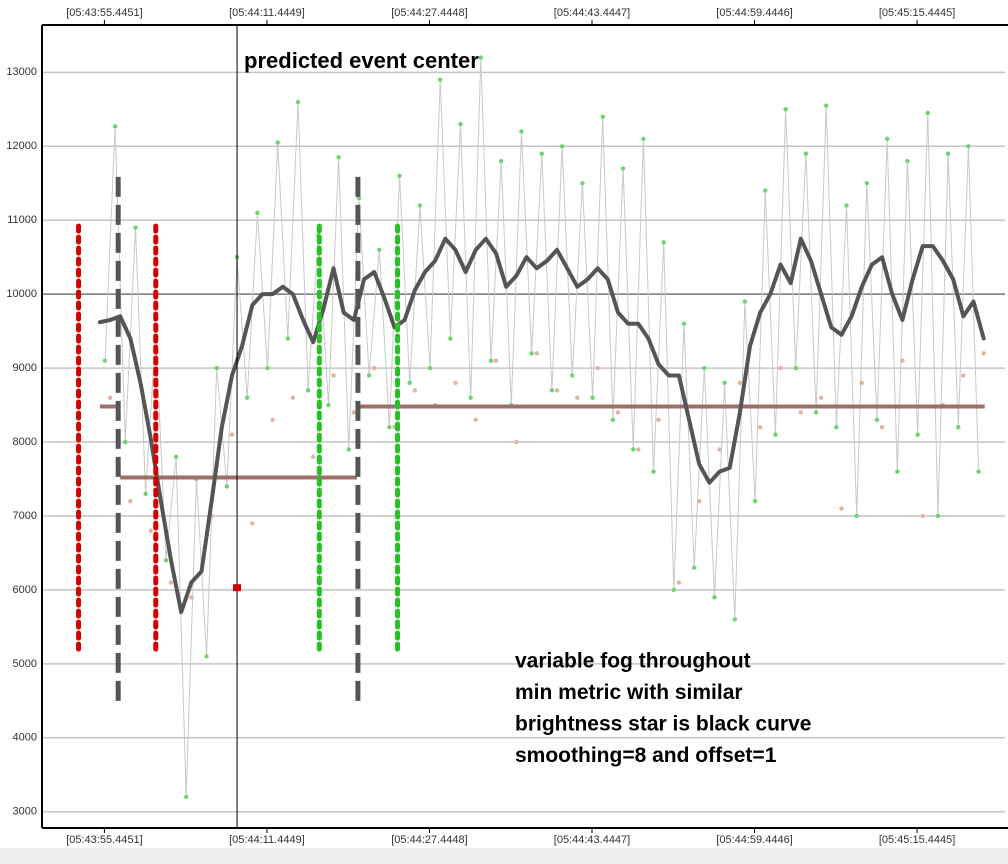 This screenshot has height=864, width=1008. I want to click on x-tick-label: [05:44:43.4447], so click(592, 840).